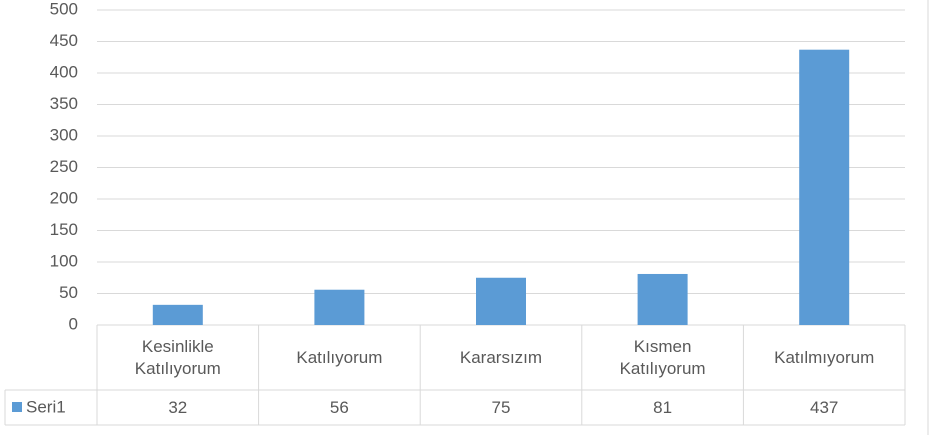 This screenshot has height=435, width=933. Describe the element at coordinates (824, 407) in the screenshot. I see `table-value: 437` at that location.